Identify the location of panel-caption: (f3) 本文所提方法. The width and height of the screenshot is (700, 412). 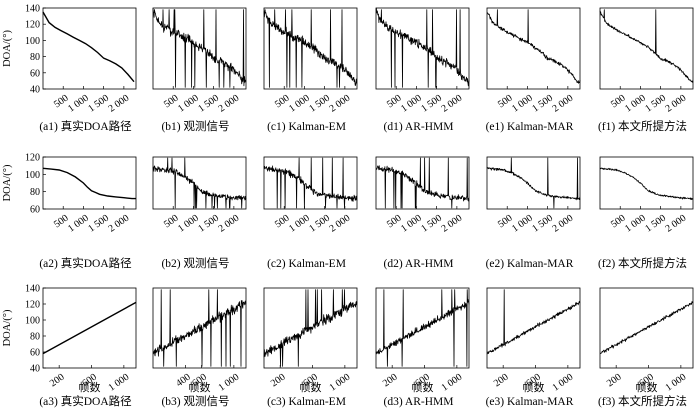
(642, 401).